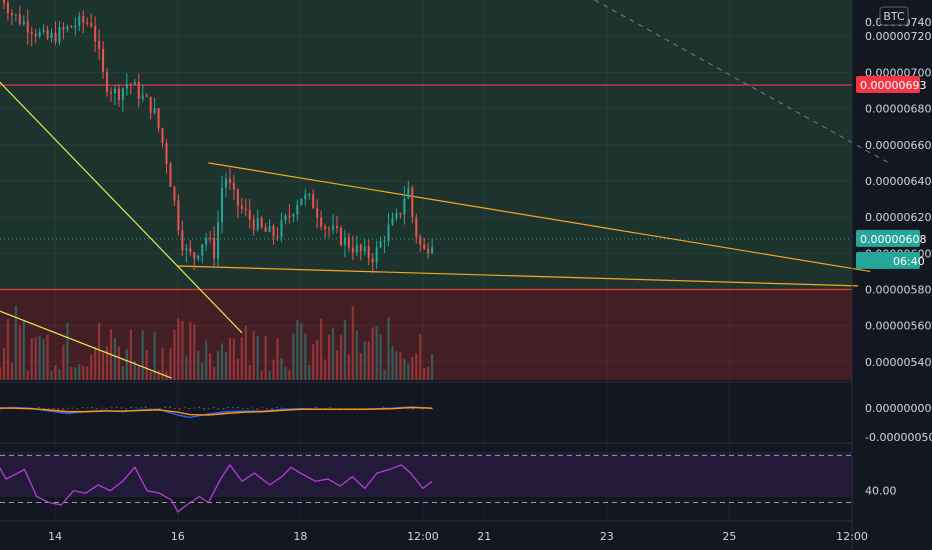 The width and height of the screenshot is (932, 550). I want to click on time-tick-label: 25, so click(729, 536).